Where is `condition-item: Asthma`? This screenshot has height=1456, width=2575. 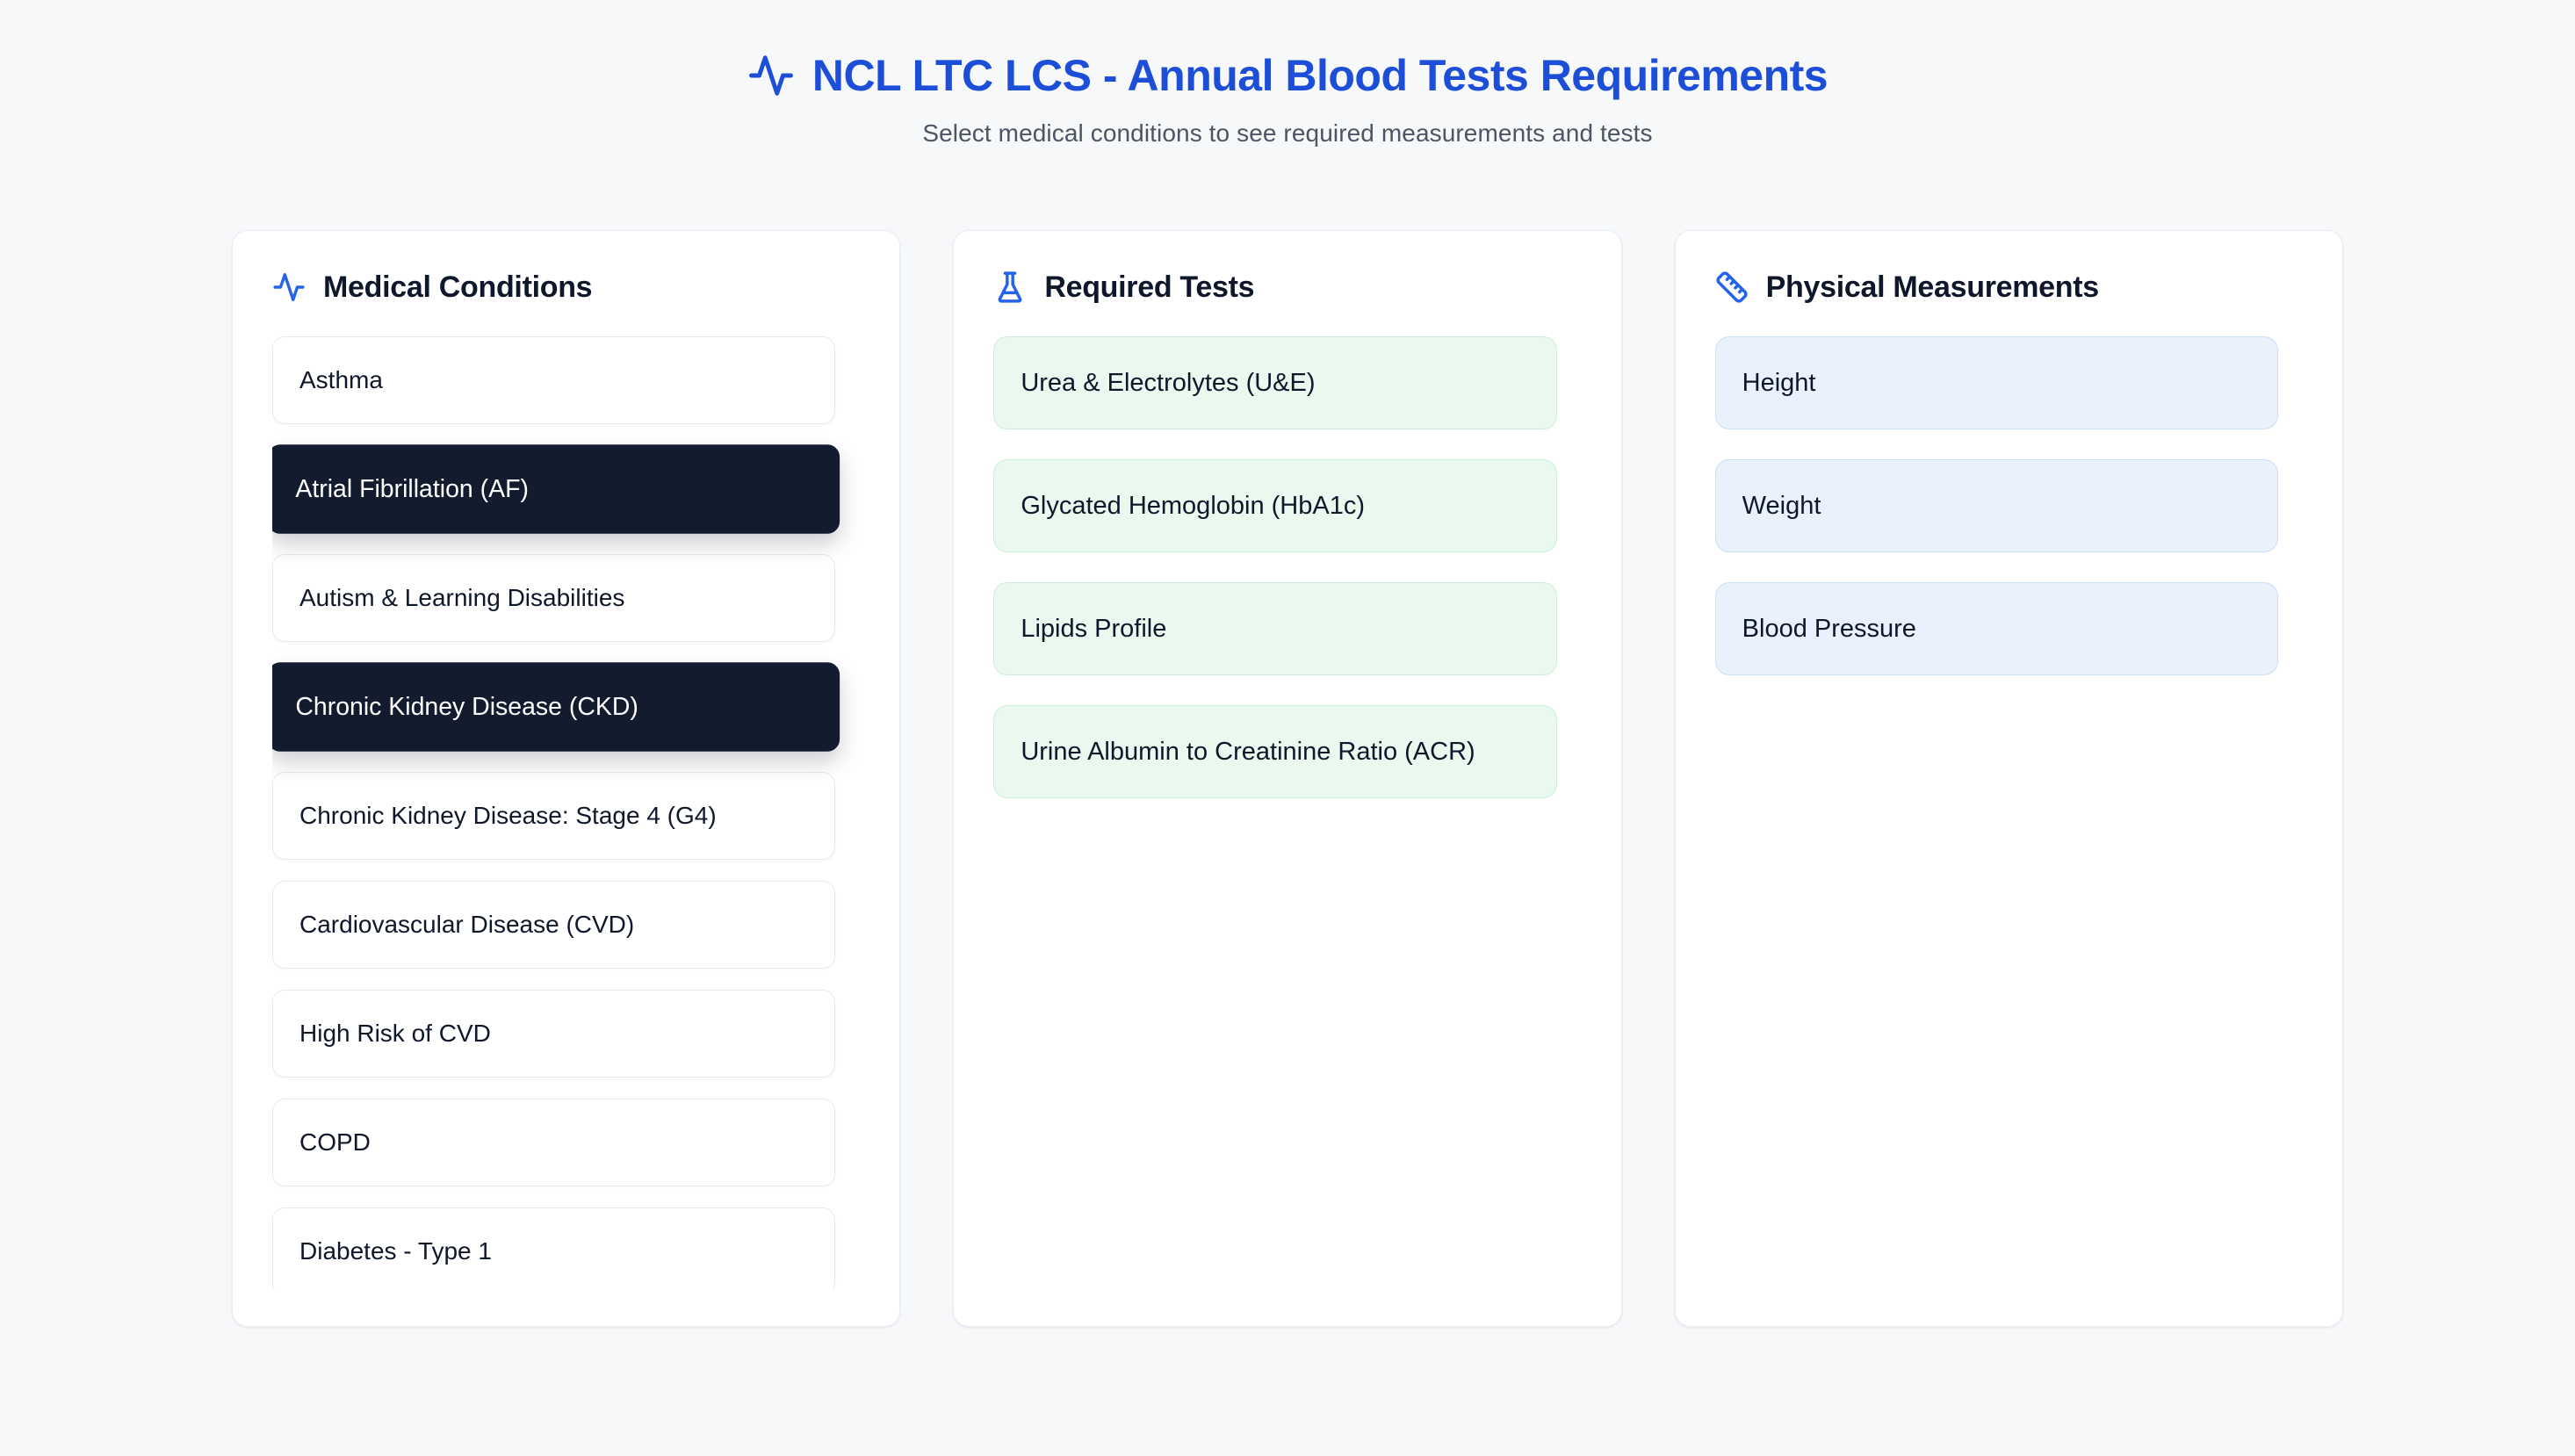 condition-item: Asthma is located at coordinates (554, 380).